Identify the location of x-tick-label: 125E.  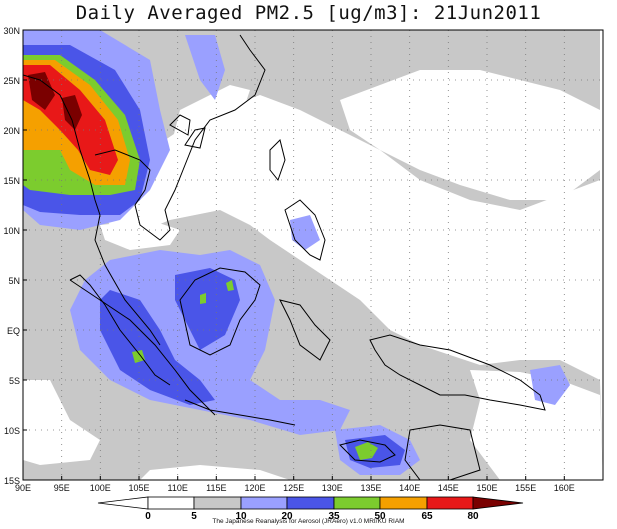
(293, 488).